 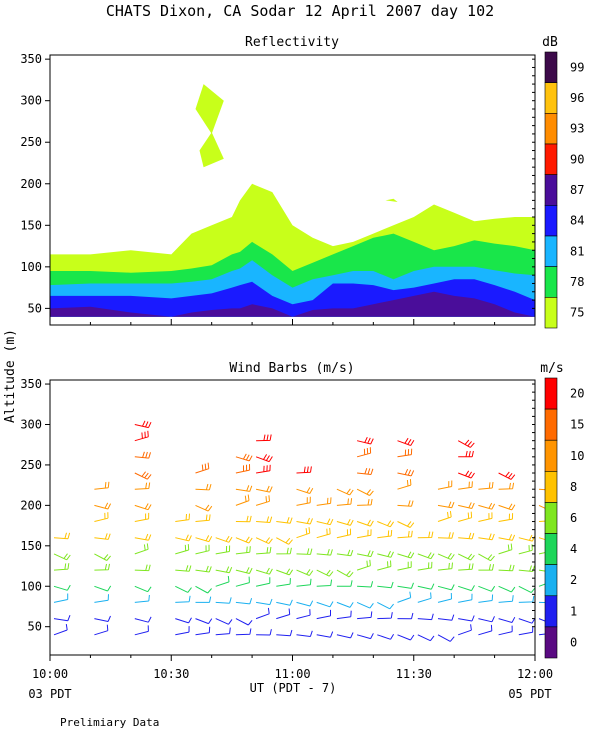 I want to click on reflectivity-colorbar-label-84: 84, so click(x=577, y=221).